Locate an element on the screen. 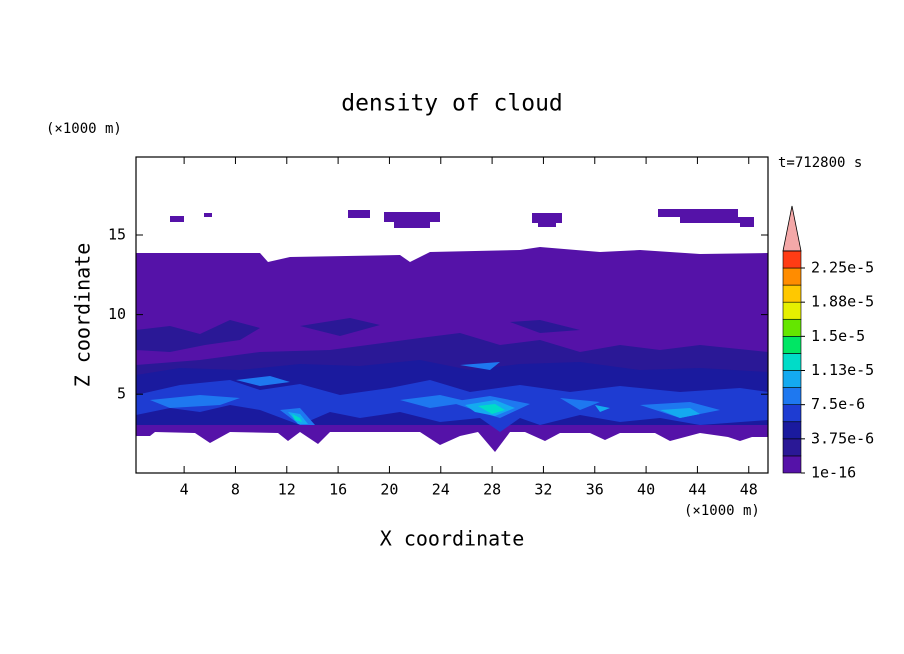 This screenshot has height=654, width=904. y-unit: (×1000 m) is located at coordinates (84, 129).